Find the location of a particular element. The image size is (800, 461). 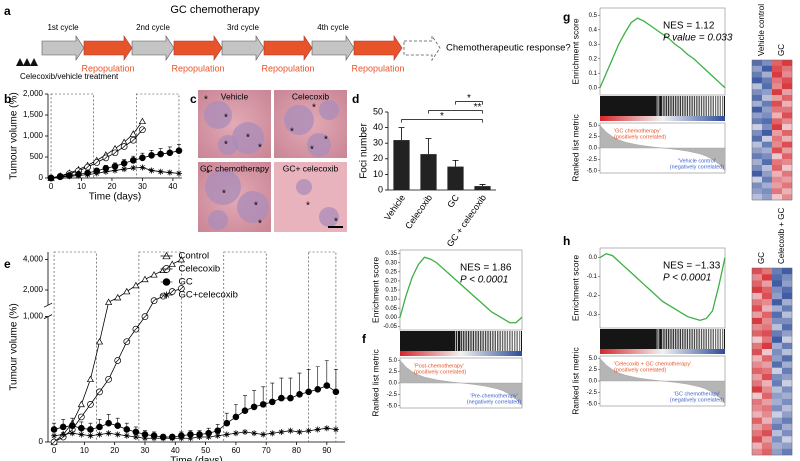

significance-bracket is located at coordinates (469, 103).